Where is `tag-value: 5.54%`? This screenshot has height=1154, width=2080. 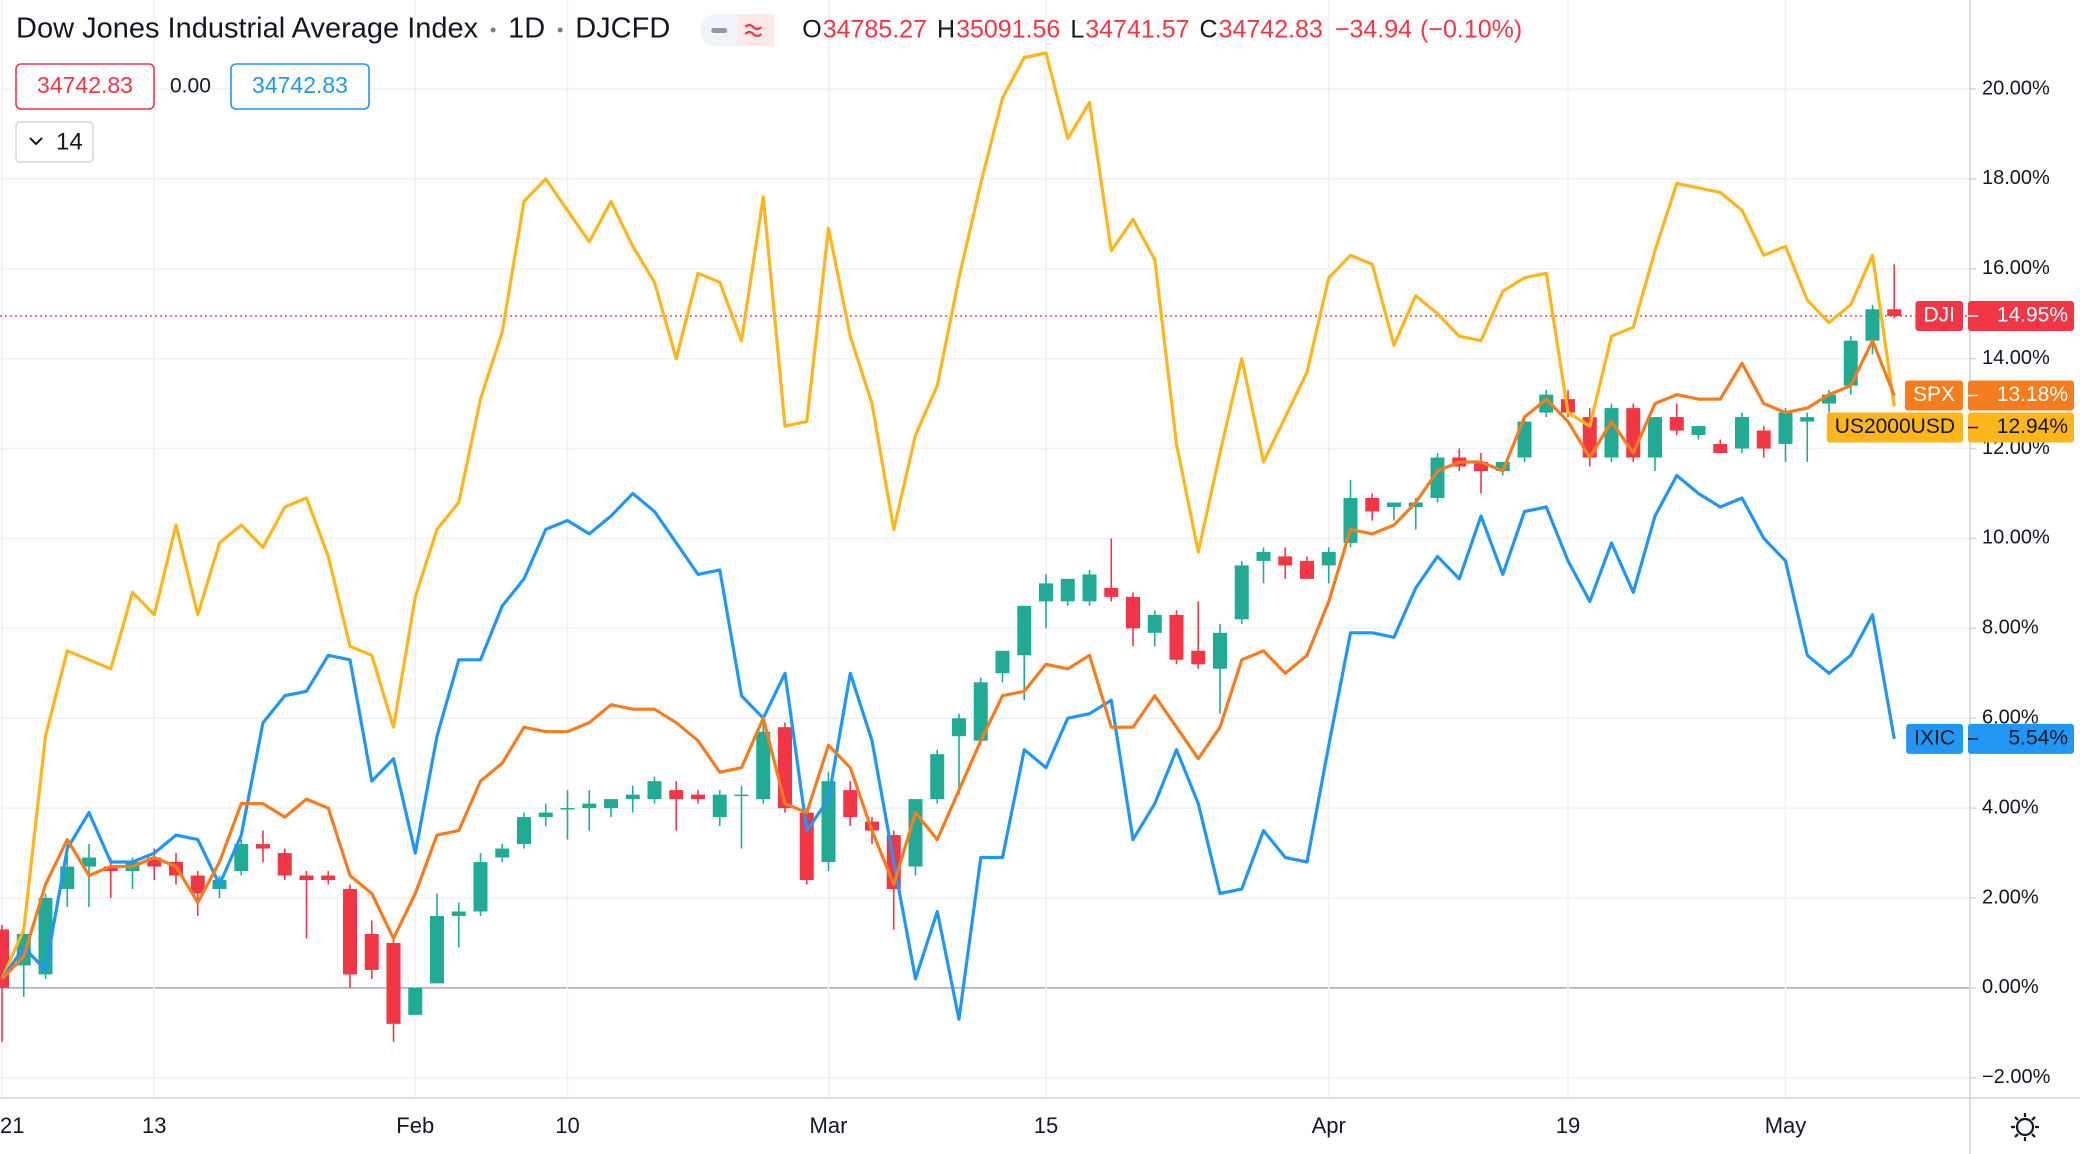 tag-value: 5.54% is located at coordinates (2038, 737).